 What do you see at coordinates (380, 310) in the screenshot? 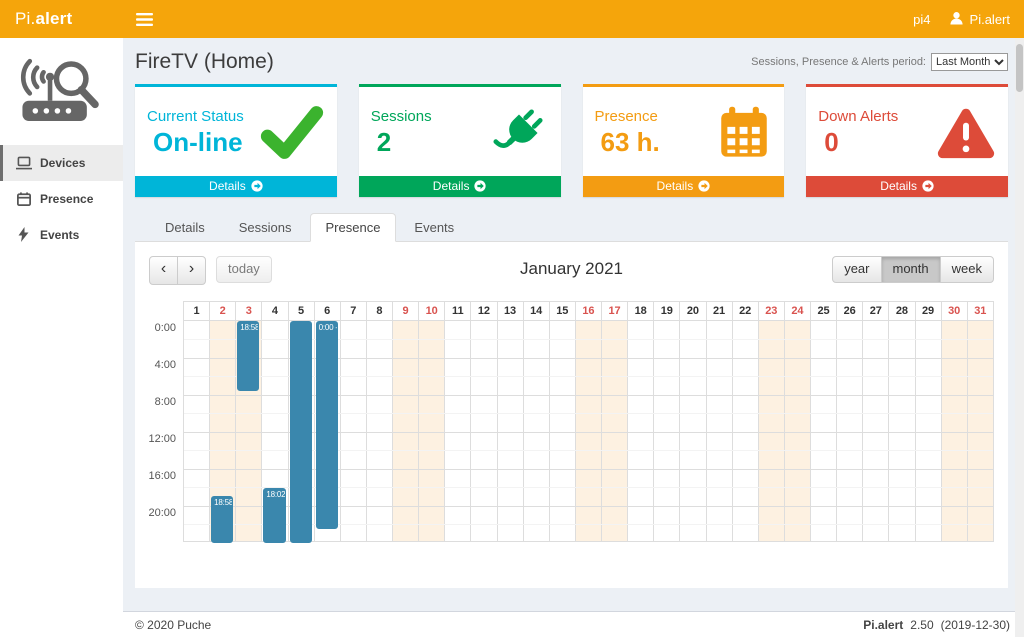
I see `calendar-day-header: 8` at bounding box center [380, 310].